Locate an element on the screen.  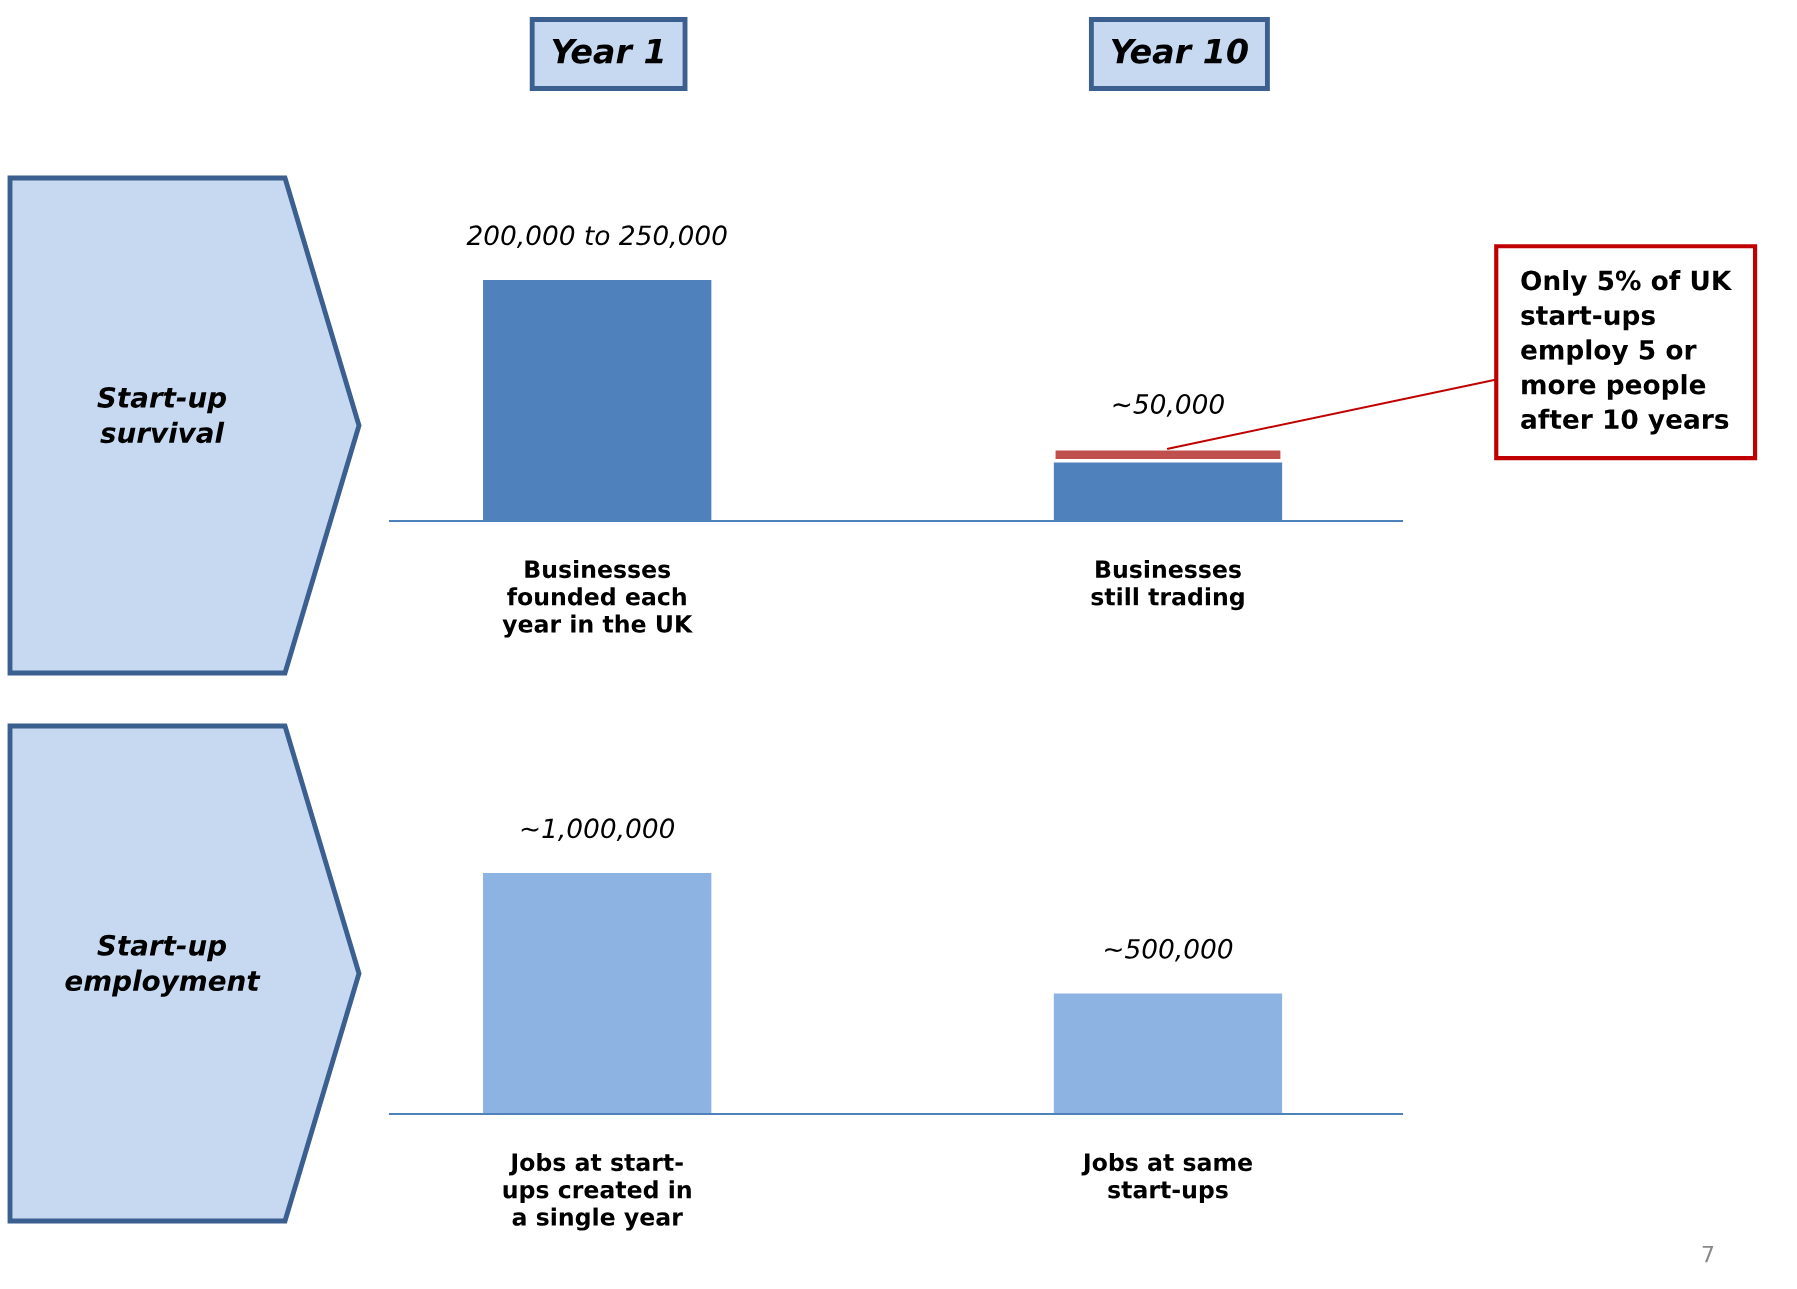
y-axis-title: Start-up employment is located at coordinates (163, 965).